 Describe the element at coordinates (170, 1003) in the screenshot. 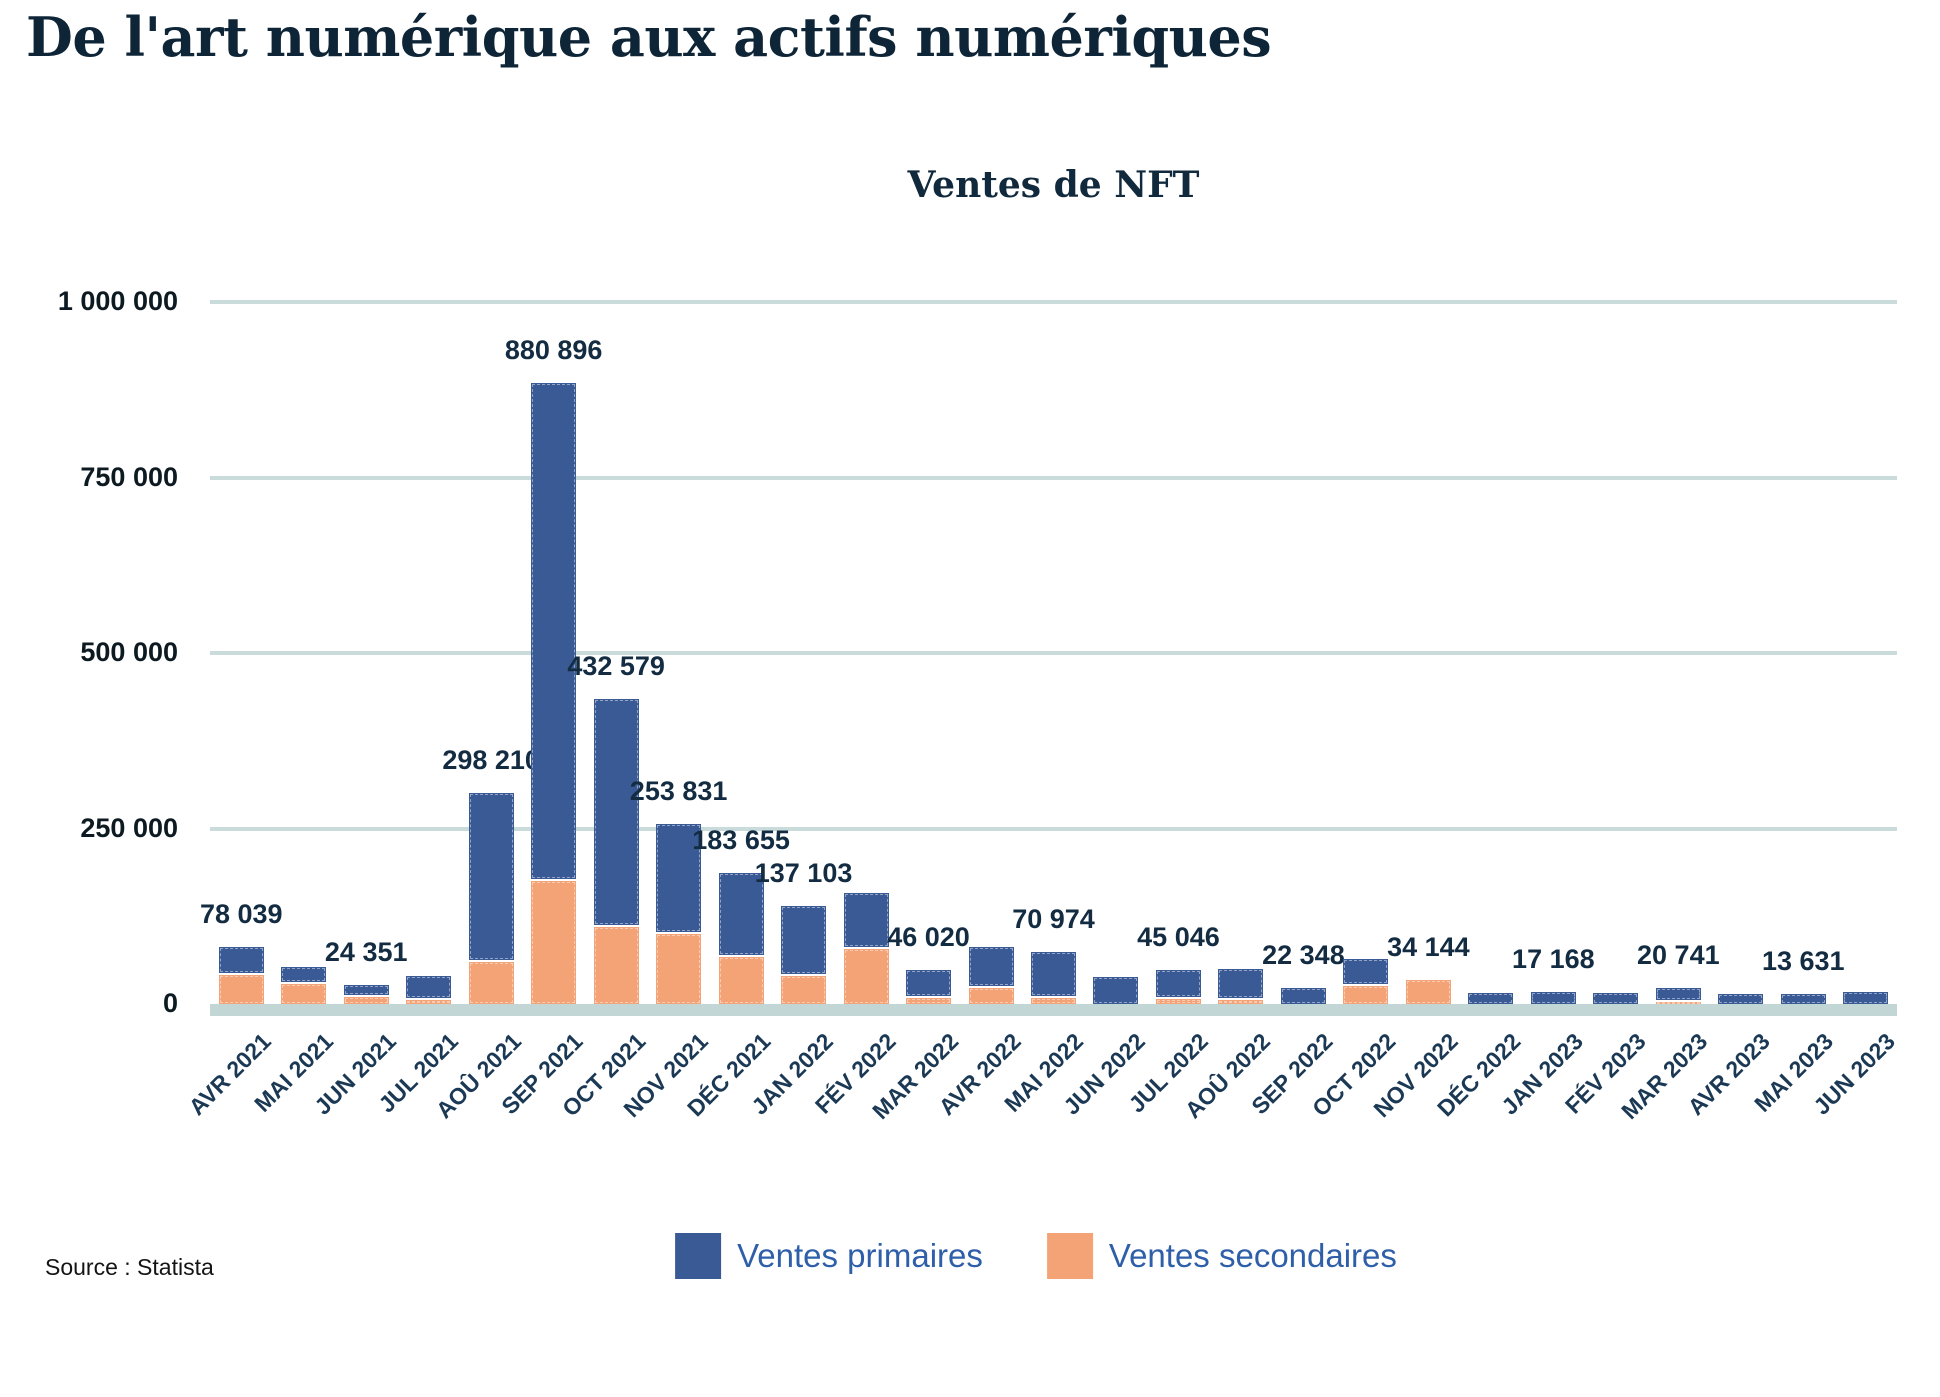

I see `y-axis-tick-label: 0` at that location.